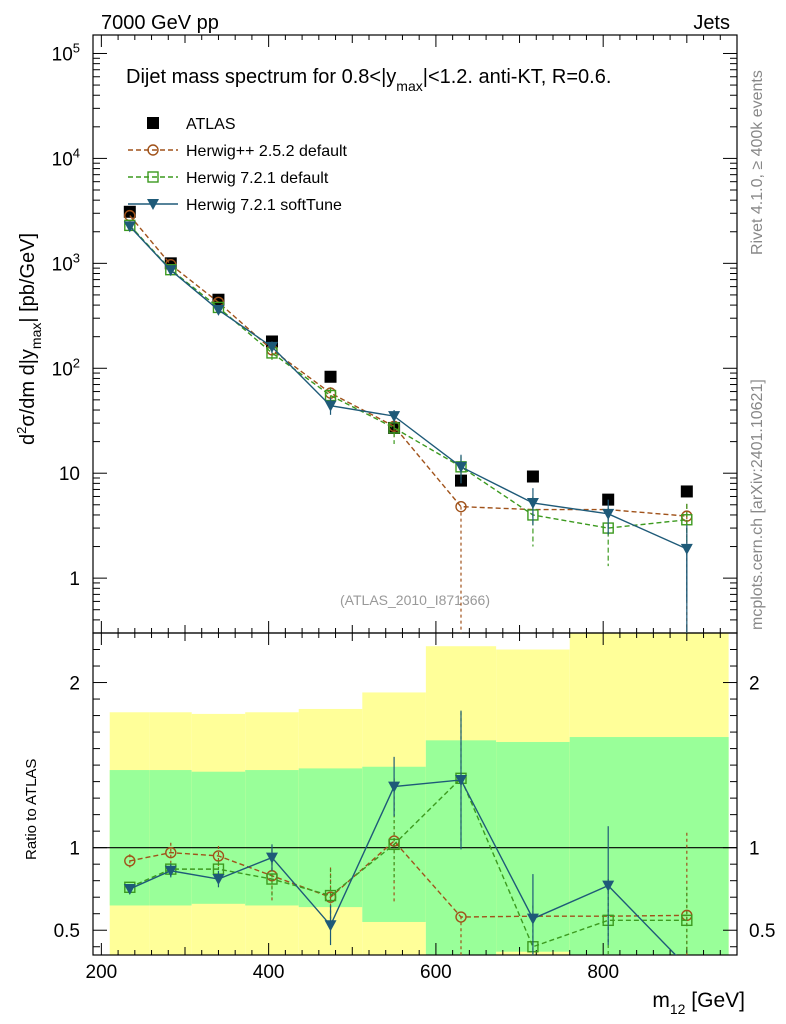  What do you see at coordinates (711, 23) in the screenshot?
I see `header-right: Jets` at bounding box center [711, 23].